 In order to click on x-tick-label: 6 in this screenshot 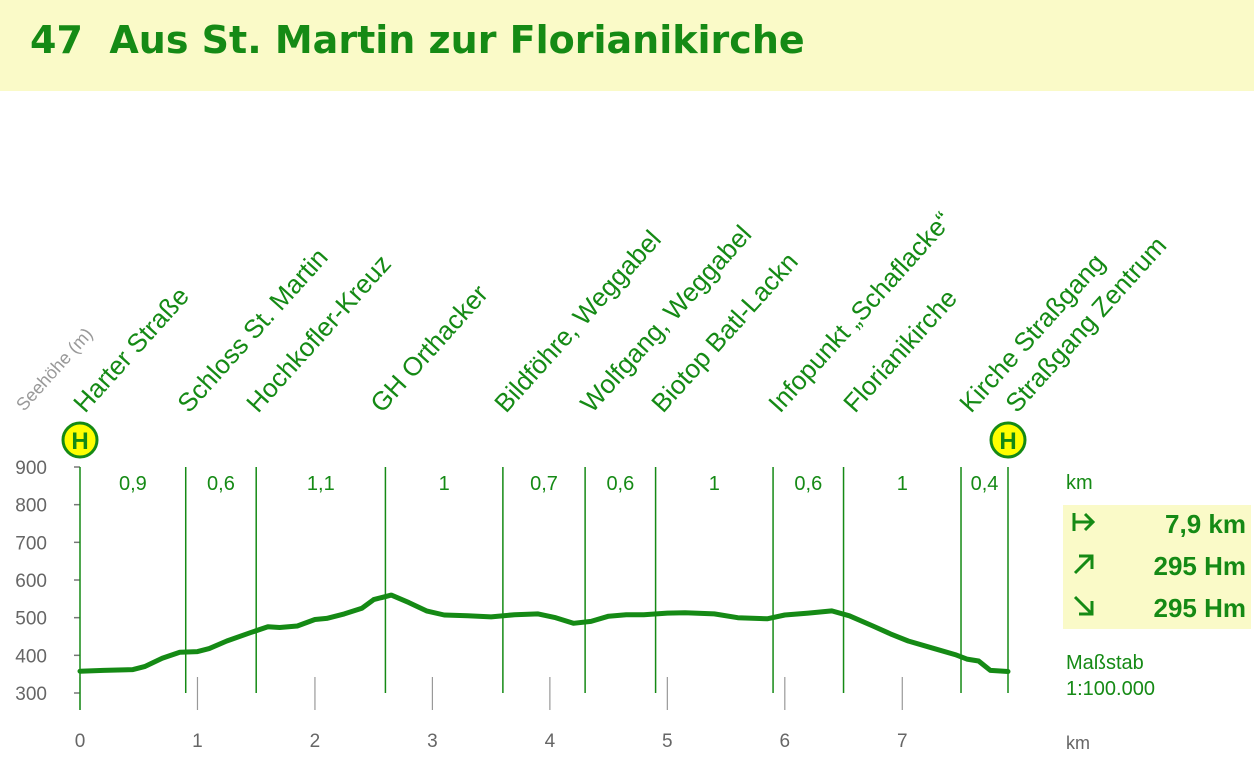, I will do `click(785, 741)`.